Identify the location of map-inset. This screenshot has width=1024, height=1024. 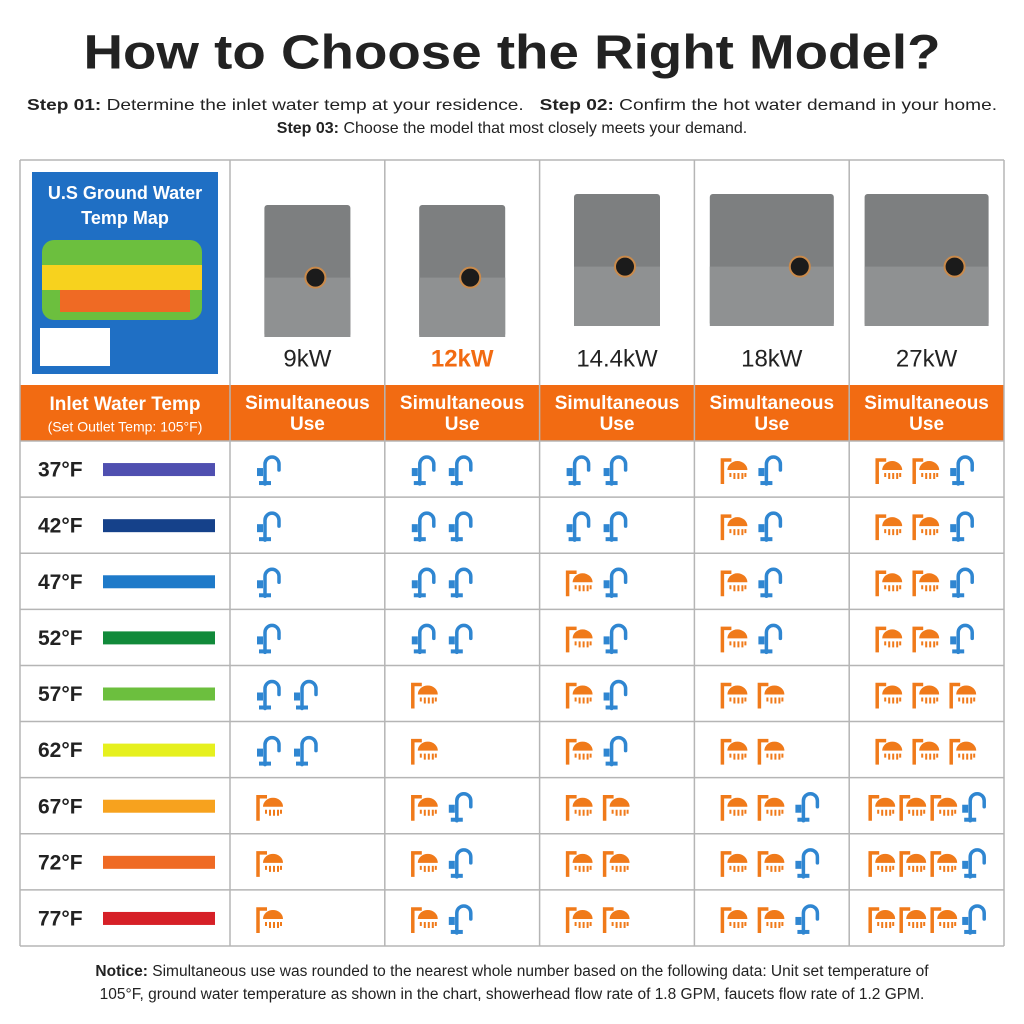
(75, 347).